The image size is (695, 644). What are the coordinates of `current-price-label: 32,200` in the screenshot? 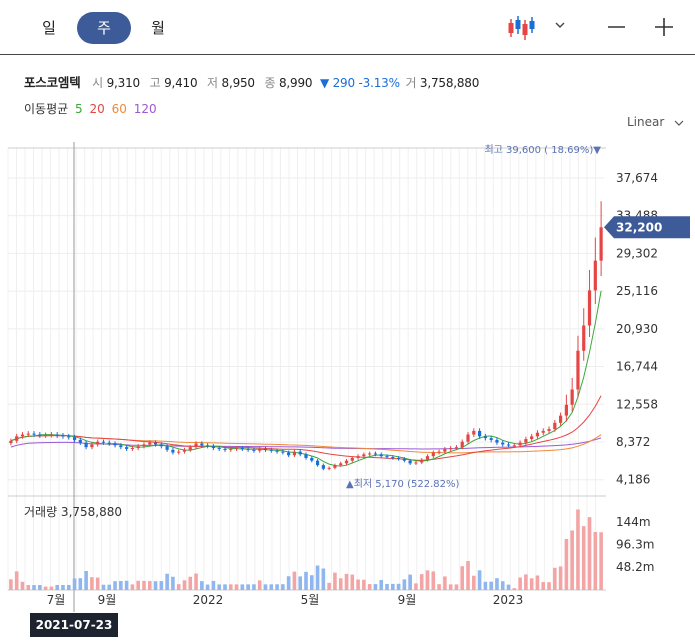 It's located at (639, 227).